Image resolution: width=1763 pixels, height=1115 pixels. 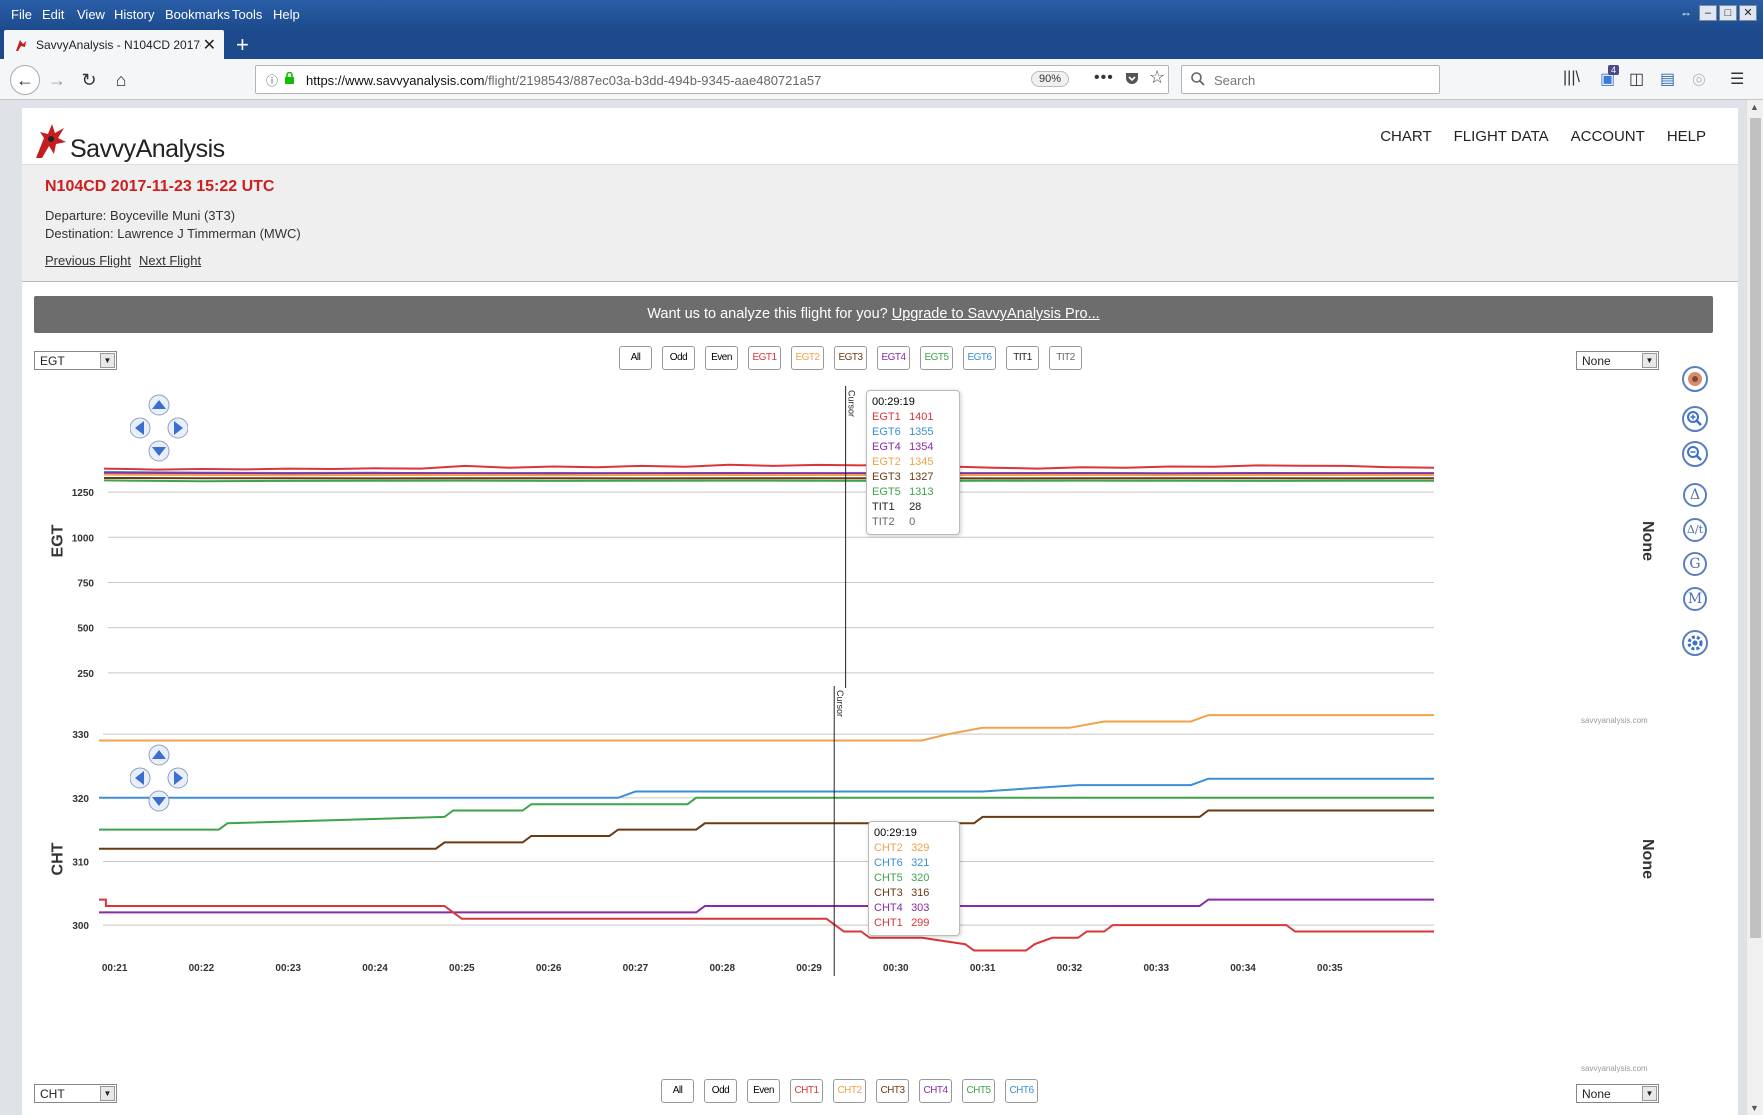 What do you see at coordinates (272, 81) in the screenshot?
I see `info-icon: ⓘ` at bounding box center [272, 81].